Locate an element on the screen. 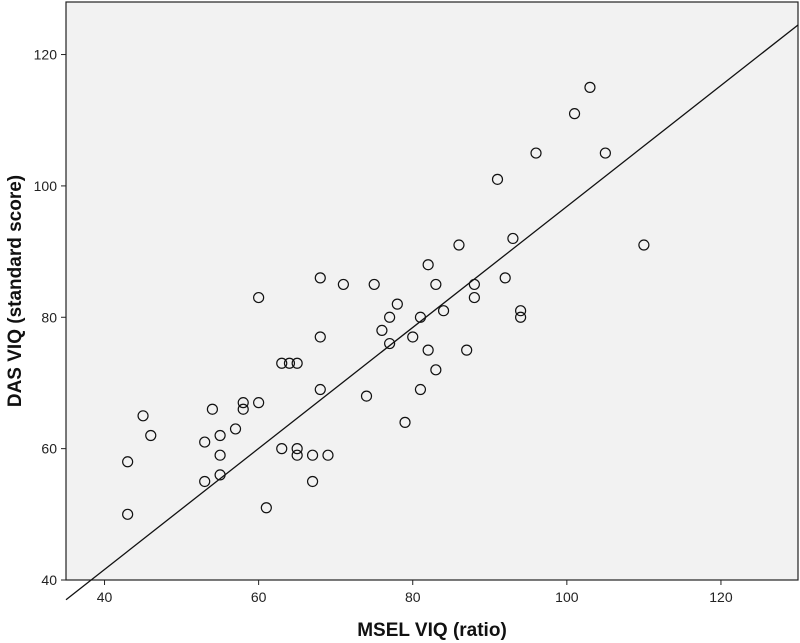 This screenshot has height=643, width=800. x-axis: 40 60 80 100 120 is located at coordinates (415, 592).